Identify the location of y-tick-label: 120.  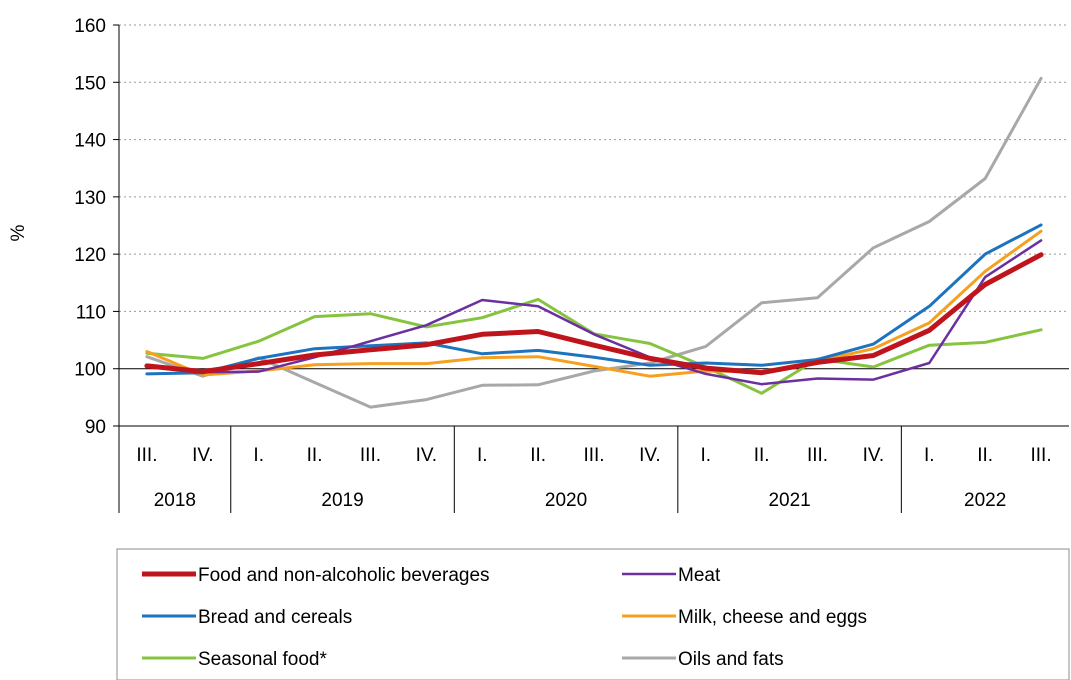
(90, 255).